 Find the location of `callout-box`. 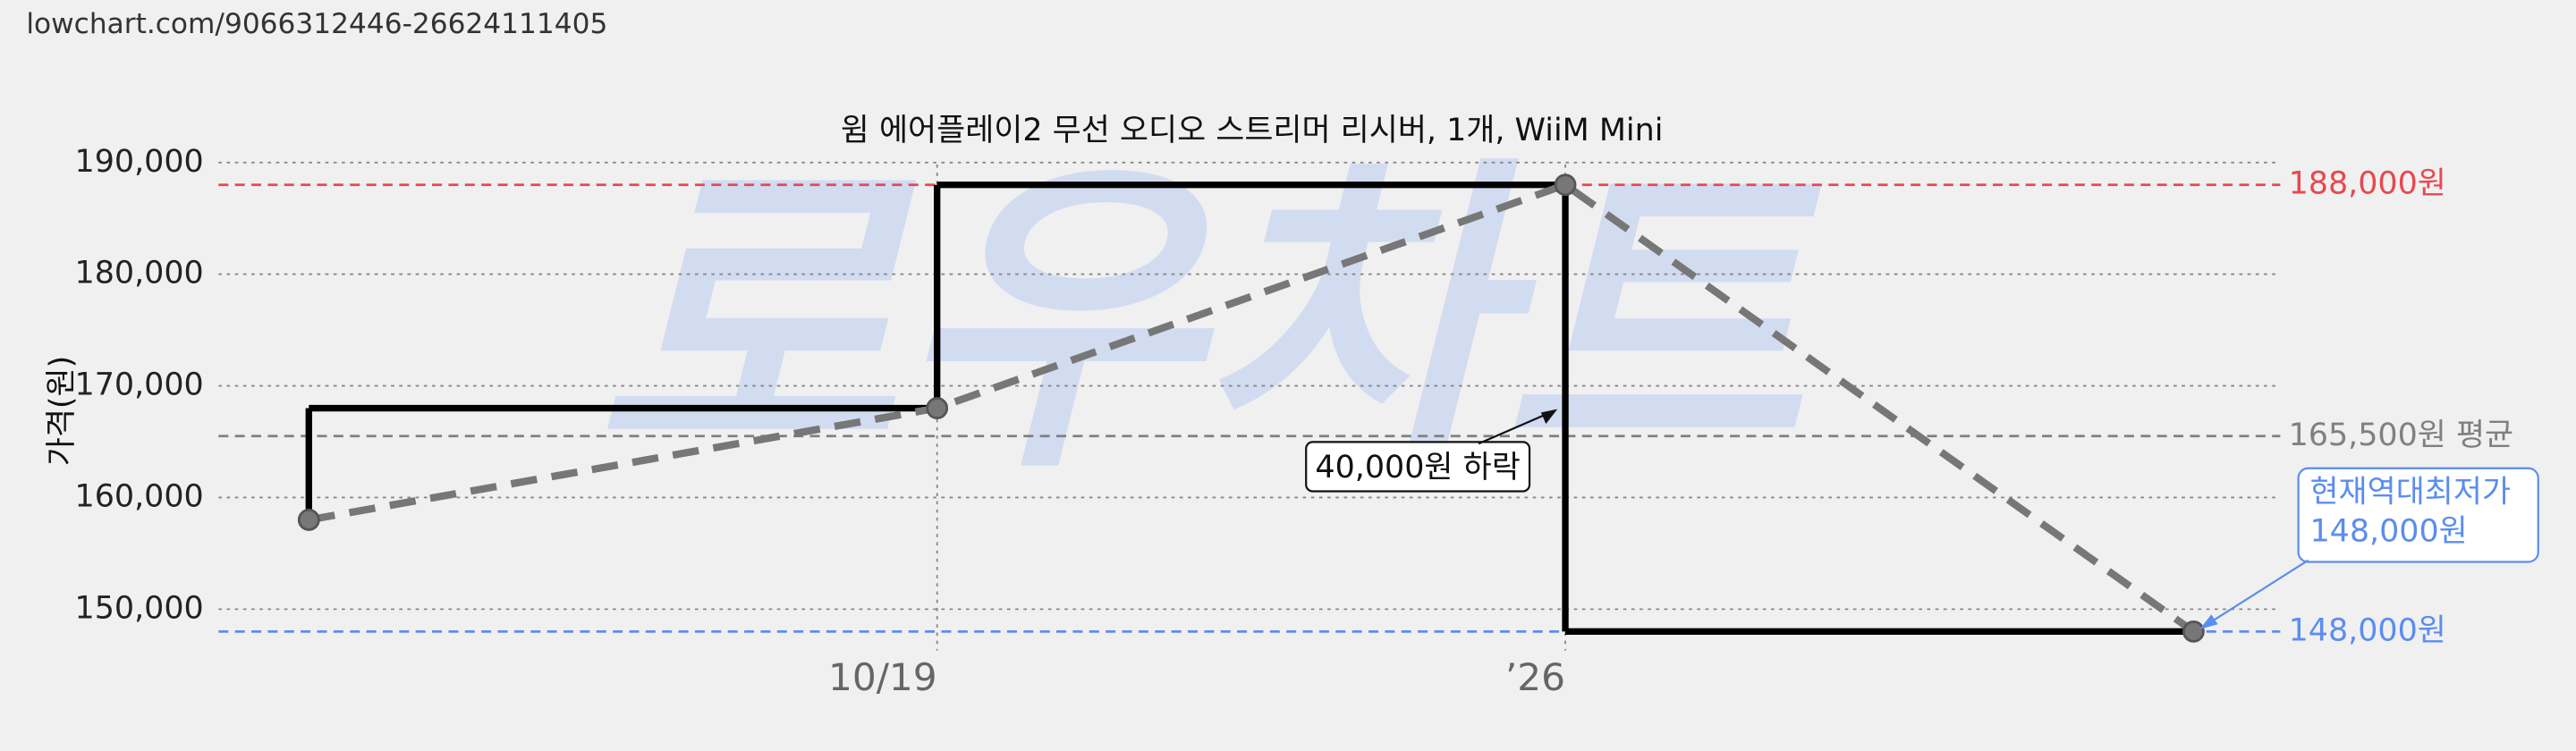

callout-box is located at coordinates (2418, 515).